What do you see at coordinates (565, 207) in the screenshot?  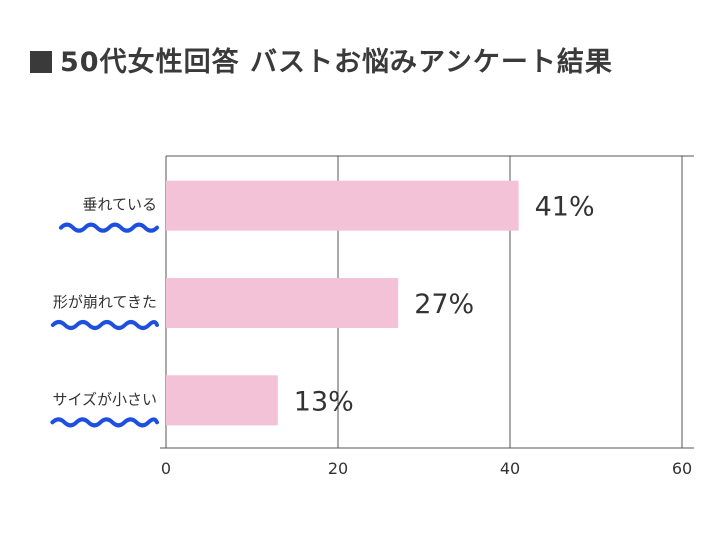 I see `value-label-0: 41%` at bounding box center [565, 207].